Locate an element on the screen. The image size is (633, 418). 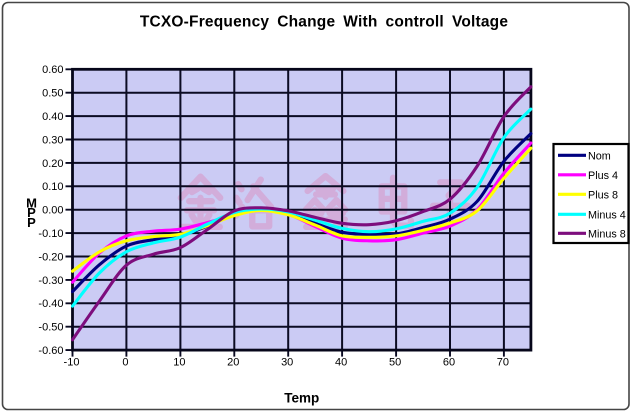
svg-text: 0.40 is located at coordinates (52, 117).